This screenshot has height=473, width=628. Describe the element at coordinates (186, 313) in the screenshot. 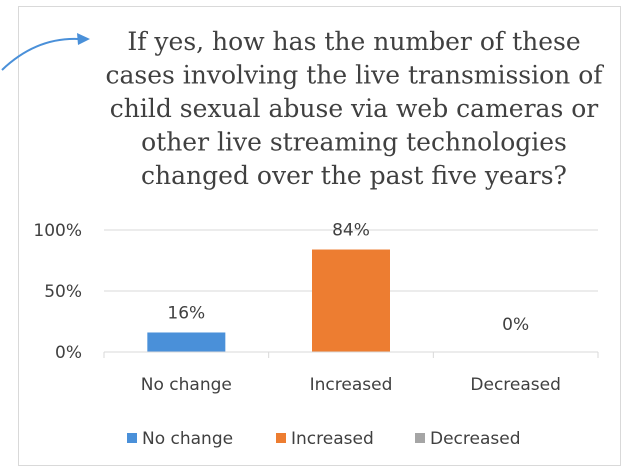

I see `data-label: 16%` at that location.